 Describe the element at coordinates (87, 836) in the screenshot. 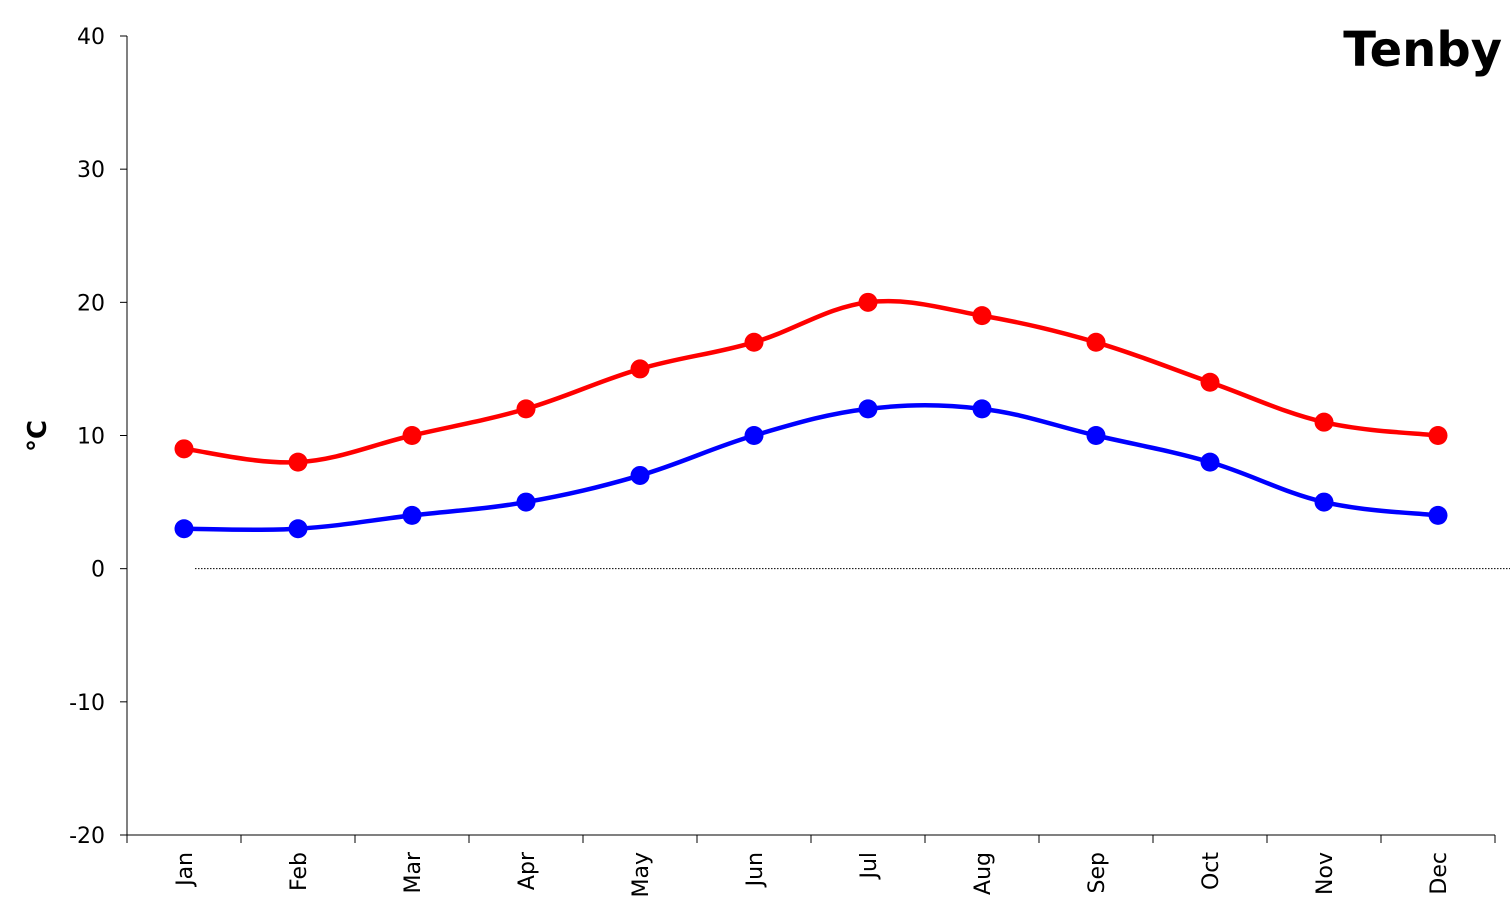

I see `y-tick-label: -20` at that location.